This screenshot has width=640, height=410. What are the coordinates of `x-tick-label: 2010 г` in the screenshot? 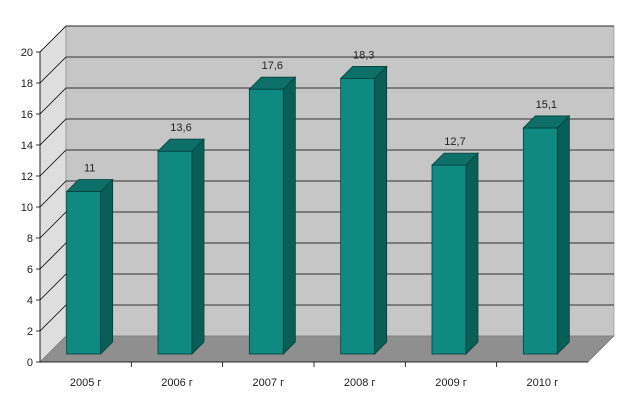 It's located at (543, 383).